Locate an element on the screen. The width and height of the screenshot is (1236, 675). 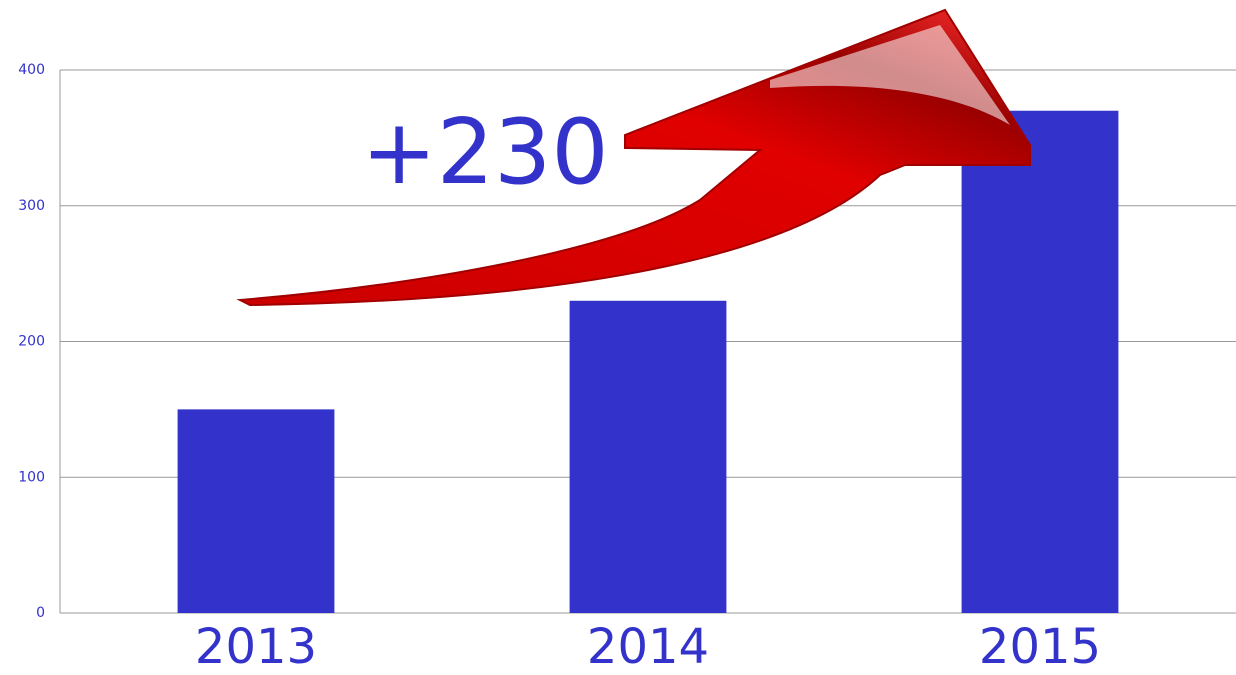
y-tick-label: 400 is located at coordinates (31, 70).